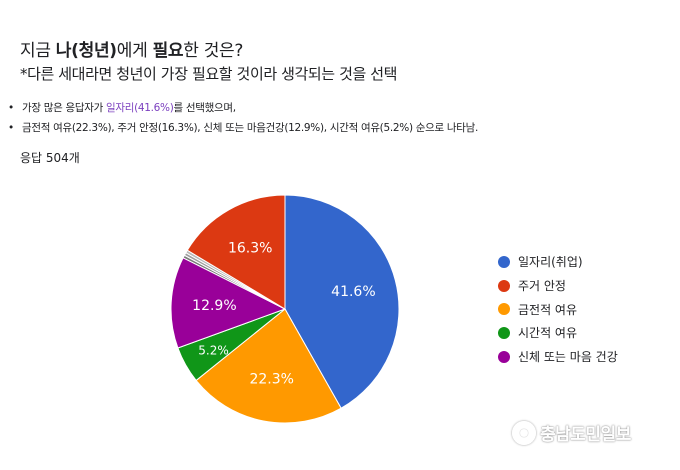  I want to click on title-bold-need: 필요, so click(168, 51).